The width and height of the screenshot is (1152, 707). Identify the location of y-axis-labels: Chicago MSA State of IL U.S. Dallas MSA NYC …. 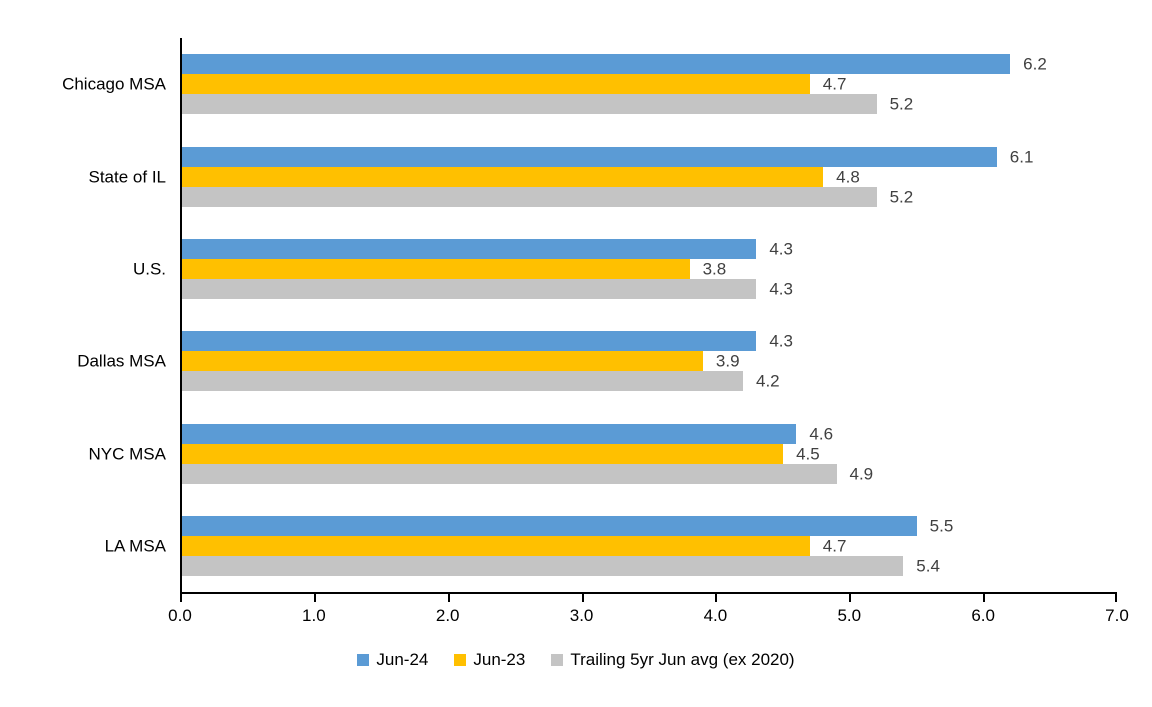
(83, 316).